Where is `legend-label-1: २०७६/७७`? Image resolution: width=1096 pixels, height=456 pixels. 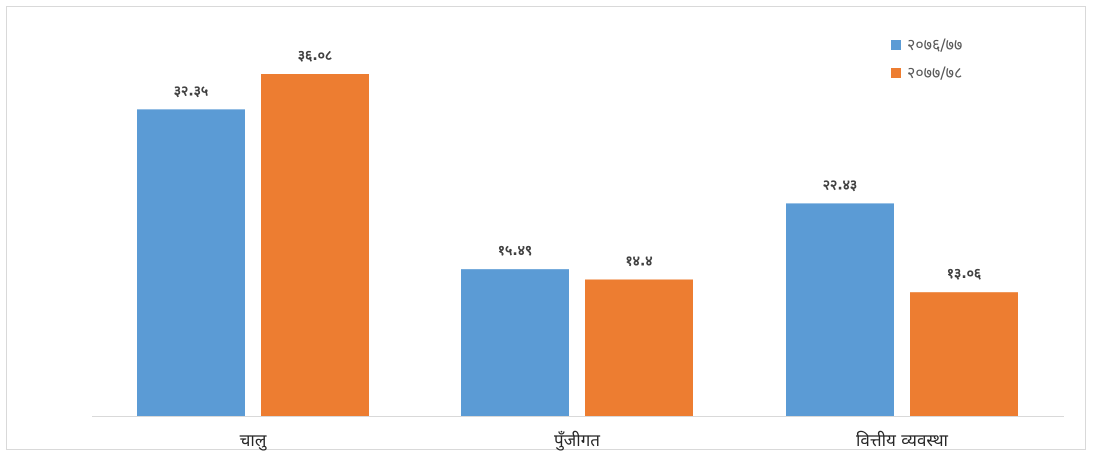 legend-label-1: २०७६/७७ is located at coordinates (934, 44).